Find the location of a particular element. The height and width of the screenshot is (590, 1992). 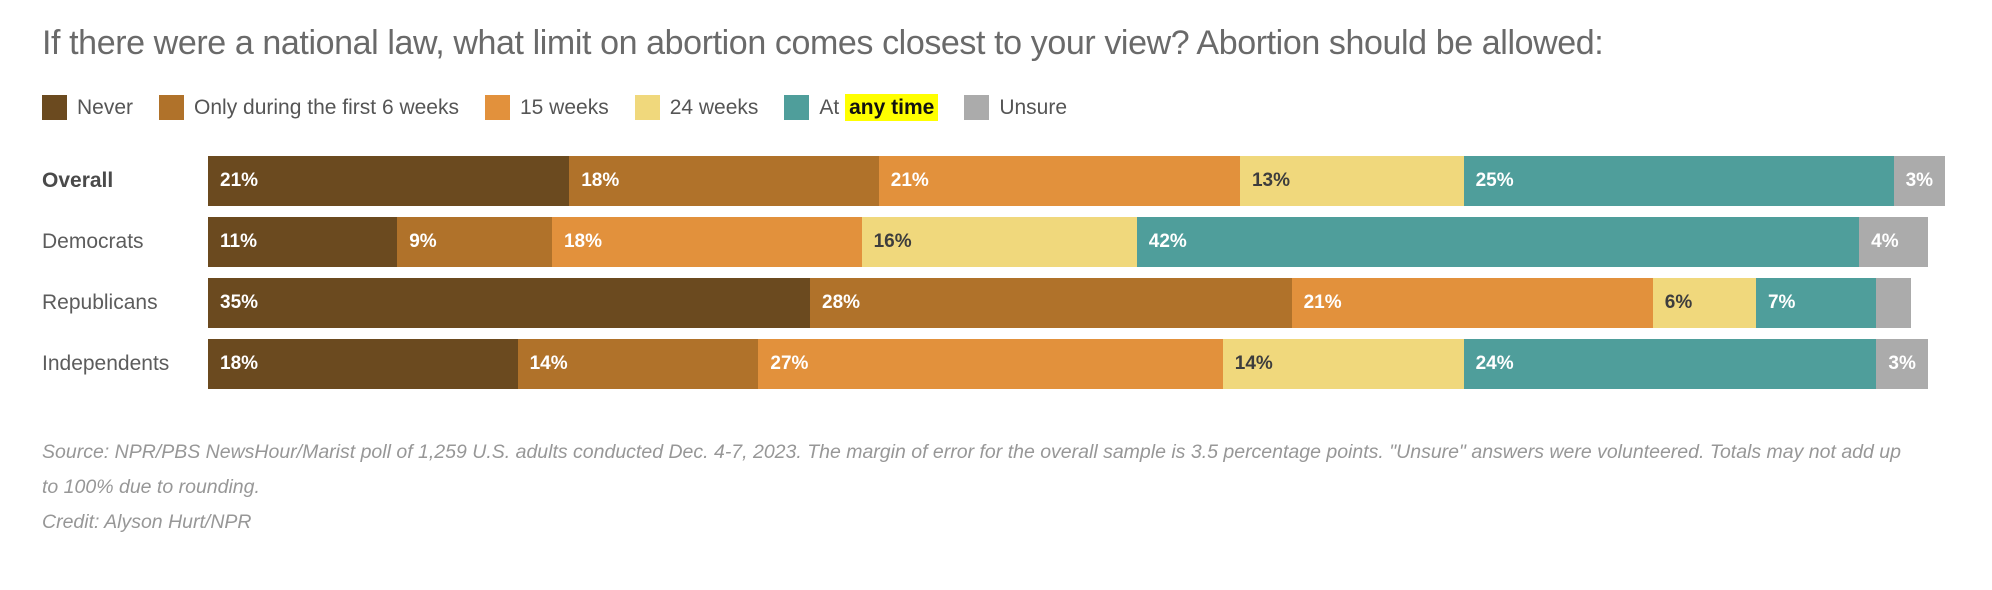

row-label: Republicans is located at coordinates (100, 303).